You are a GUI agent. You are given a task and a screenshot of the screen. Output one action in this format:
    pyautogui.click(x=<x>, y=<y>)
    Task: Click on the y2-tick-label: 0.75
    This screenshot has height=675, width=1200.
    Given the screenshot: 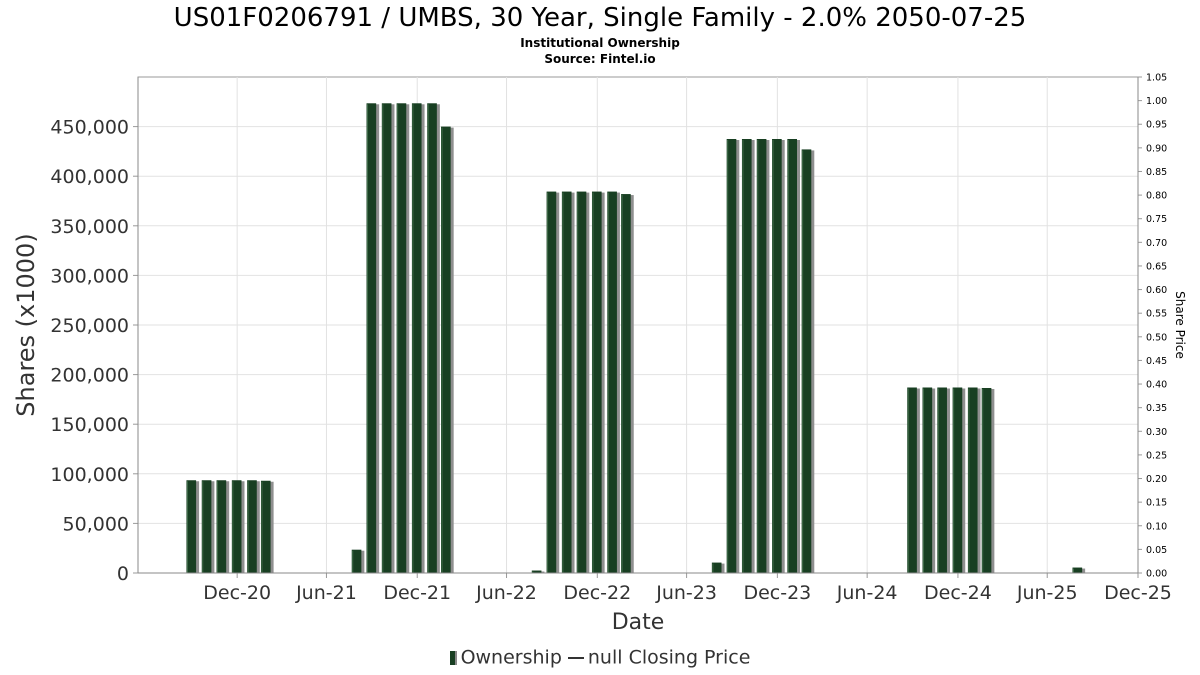 What is the action you would take?
    pyautogui.click(x=1156, y=219)
    